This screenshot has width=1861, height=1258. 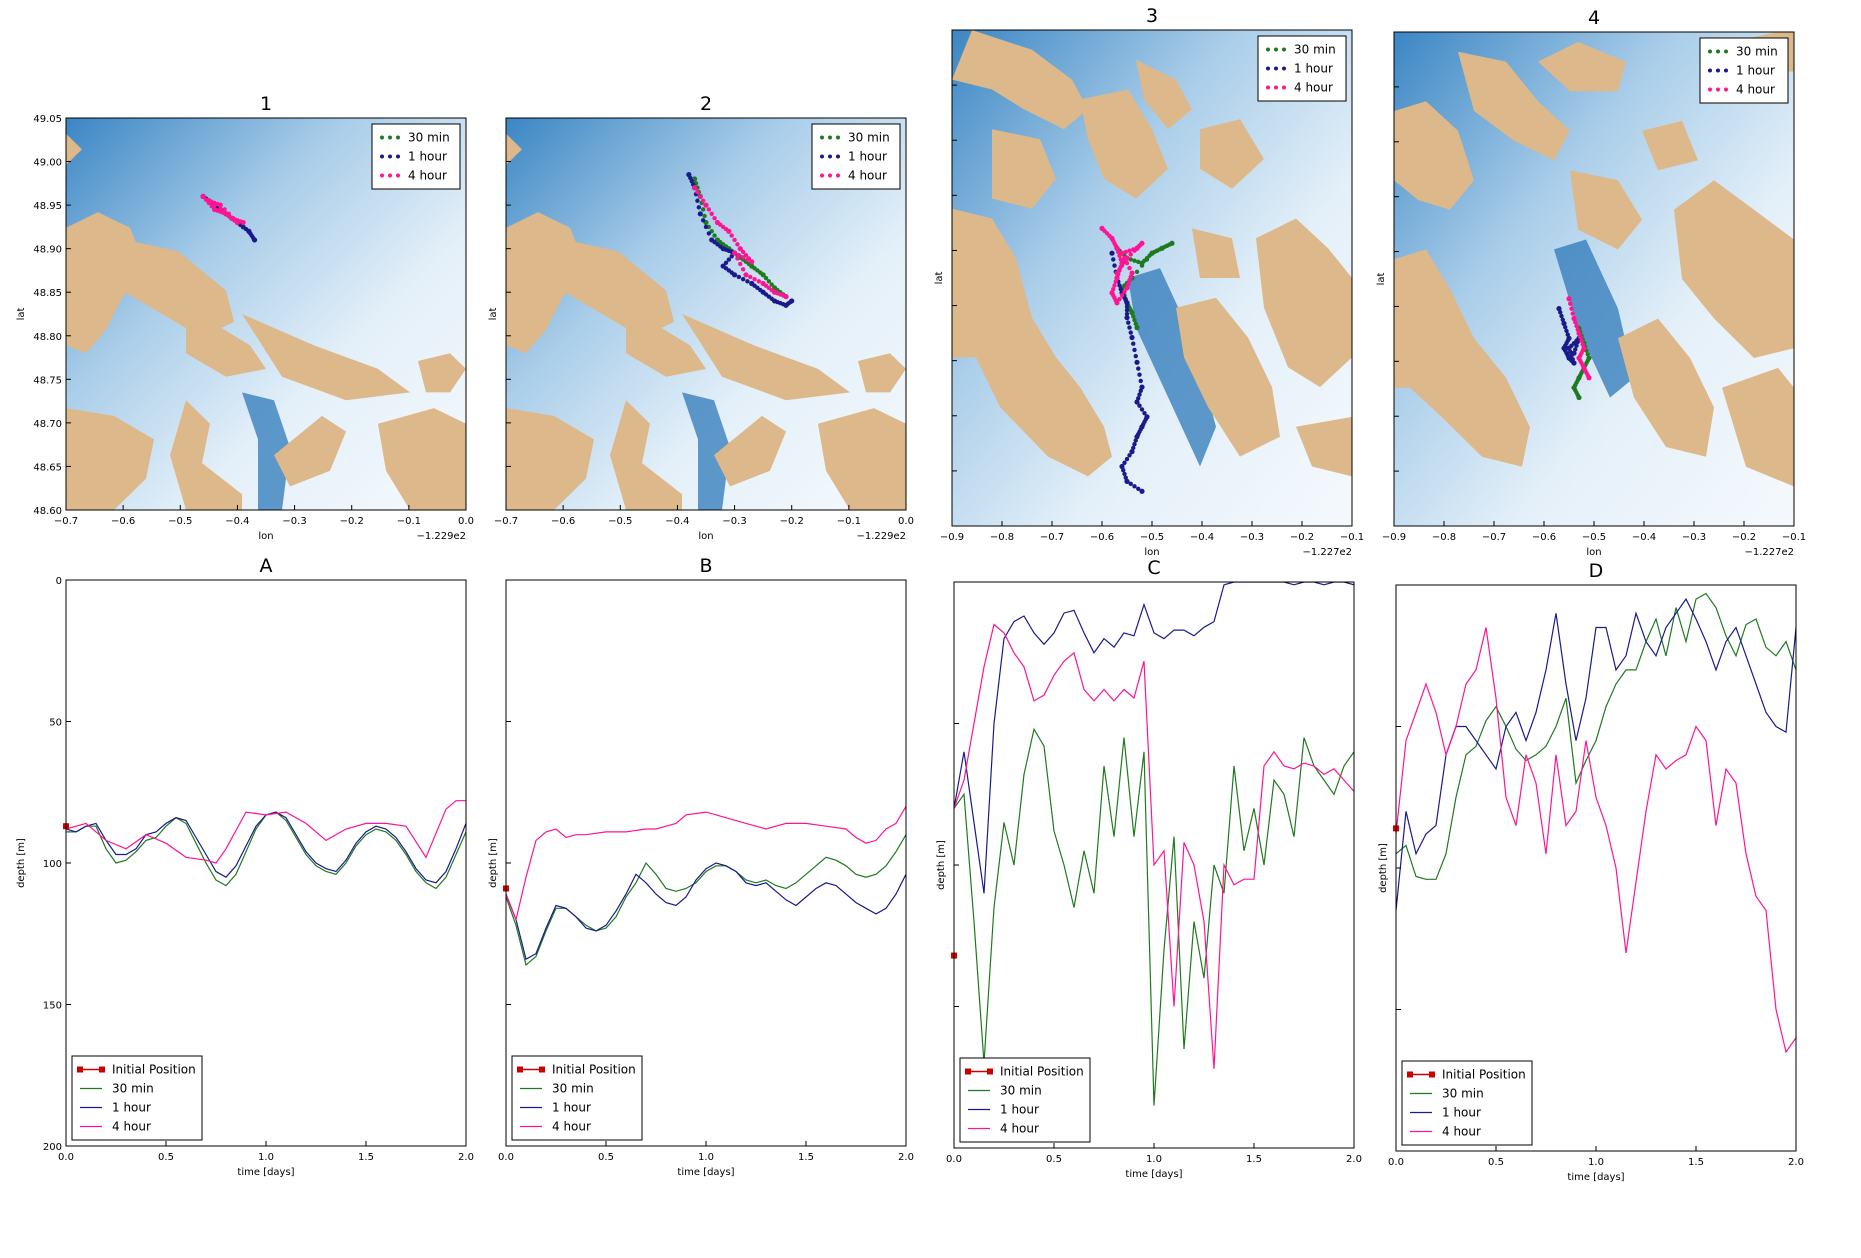 I want to click on legend-label: Initial Position, so click(x=1484, y=1075).